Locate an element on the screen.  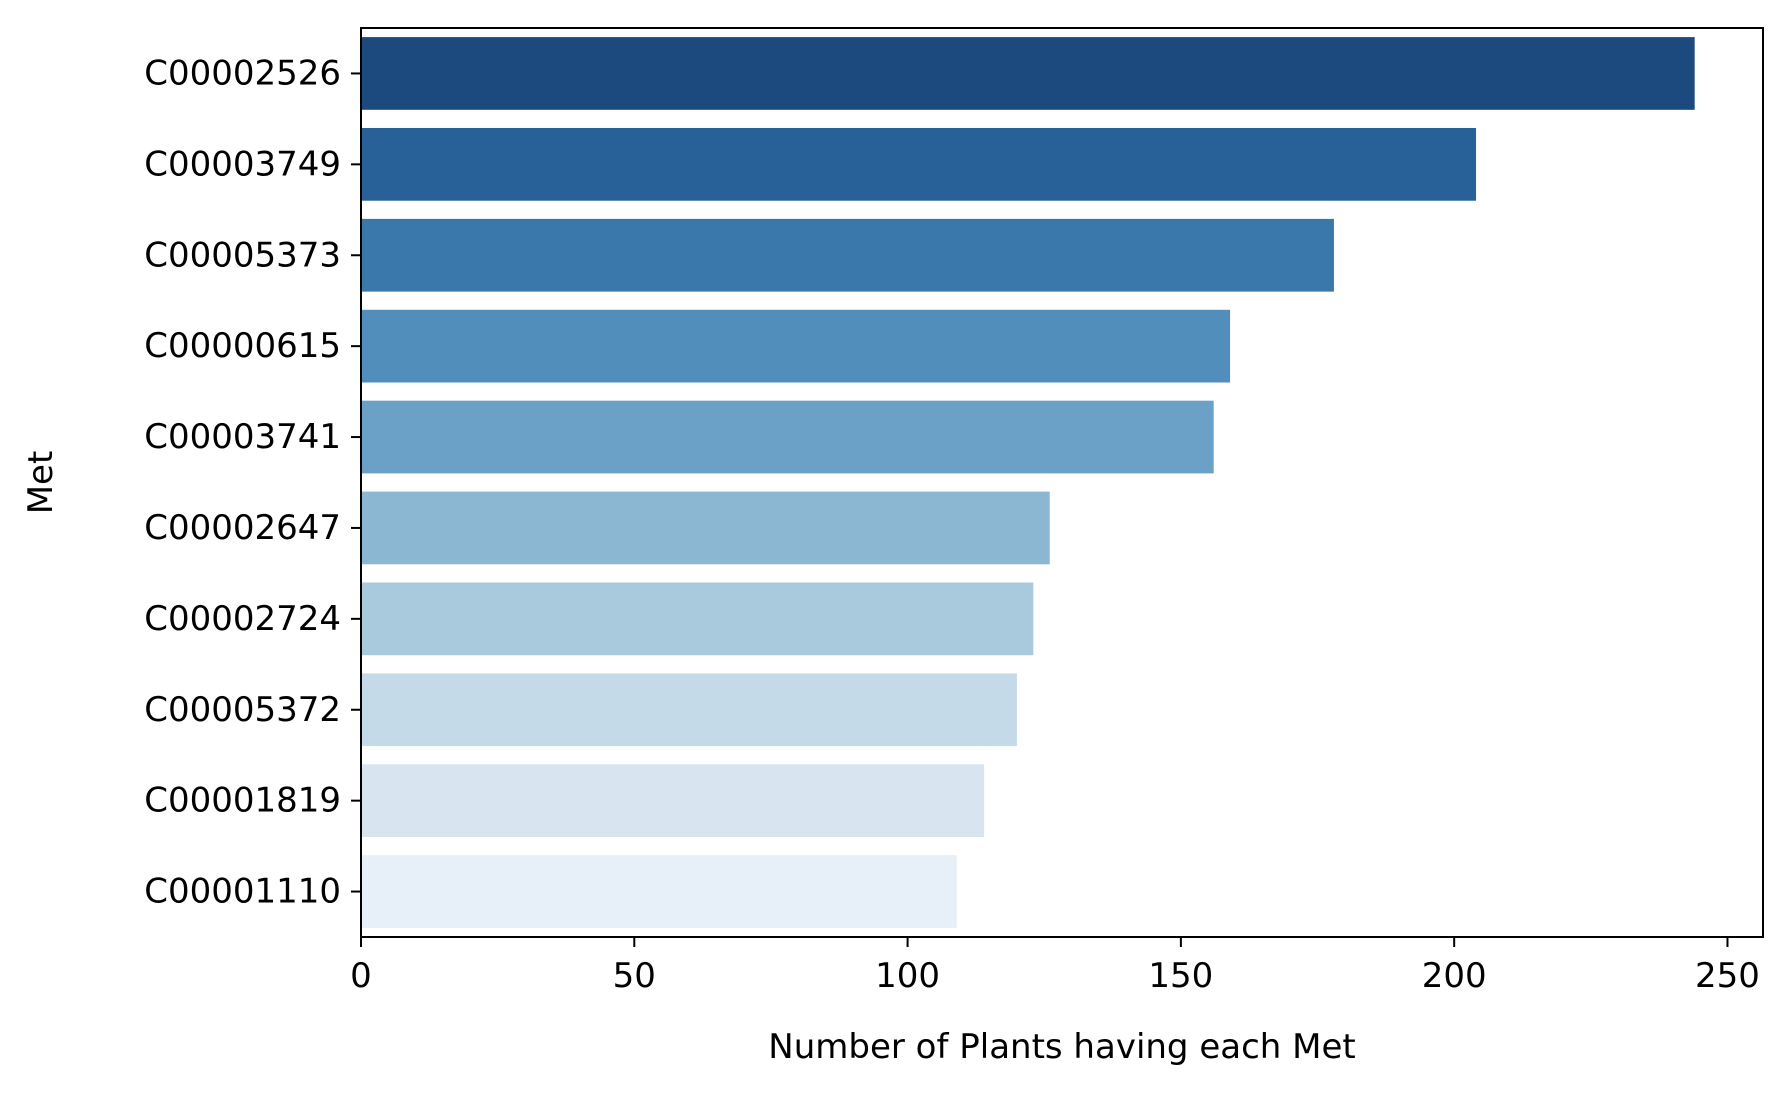
y-tick-label: C00003749 is located at coordinates (242, 164).